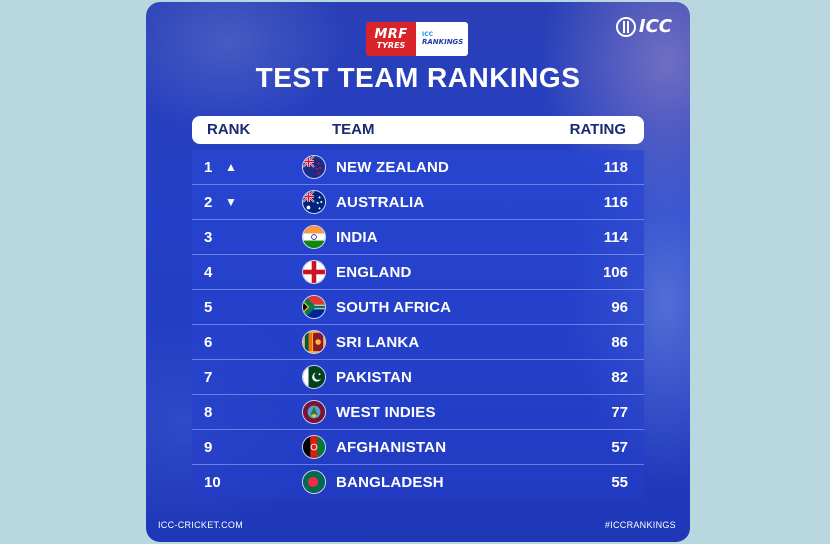 The height and width of the screenshot is (544, 830). What do you see at coordinates (391, 34) in the screenshot?
I see `sponsor-name: MRF` at bounding box center [391, 34].